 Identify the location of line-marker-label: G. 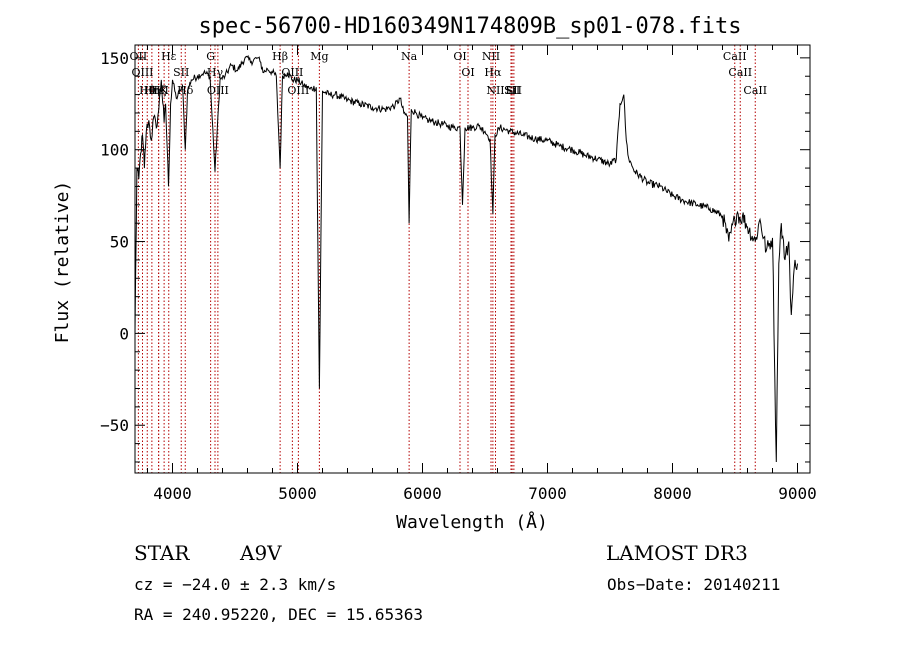
(210, 56).